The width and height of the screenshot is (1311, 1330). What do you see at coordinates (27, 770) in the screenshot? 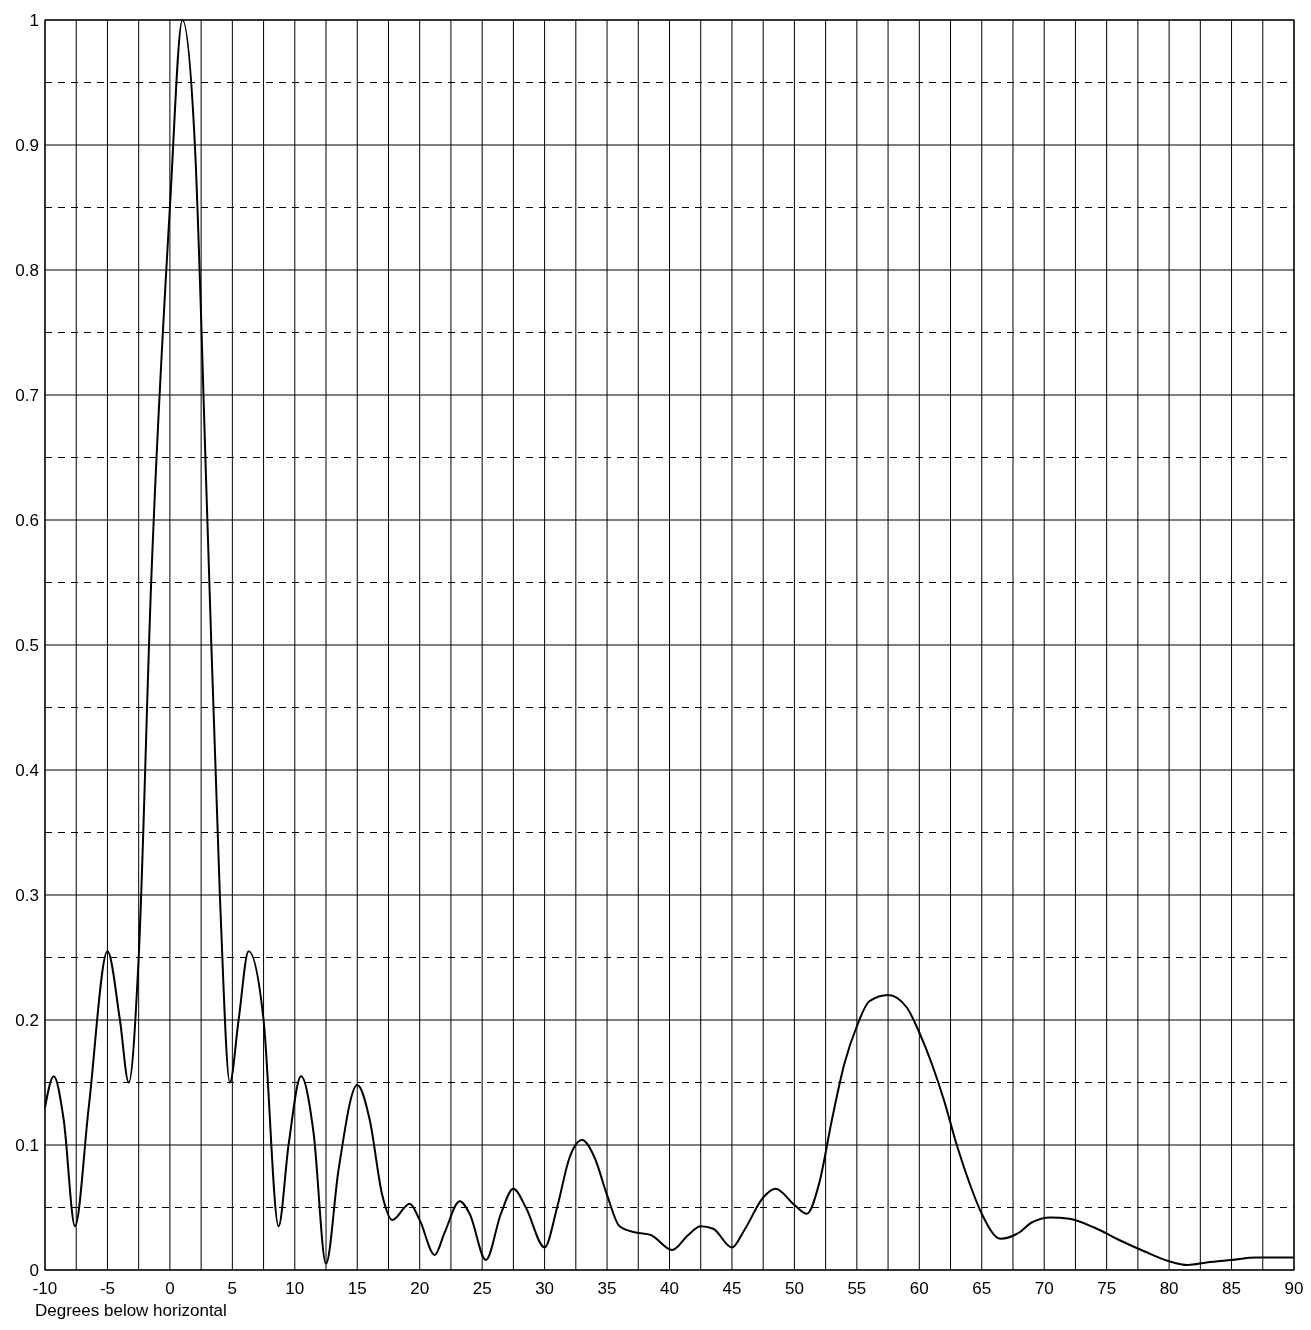
I see `y-tick-label: 0.4` at bounding box center [27, 770].